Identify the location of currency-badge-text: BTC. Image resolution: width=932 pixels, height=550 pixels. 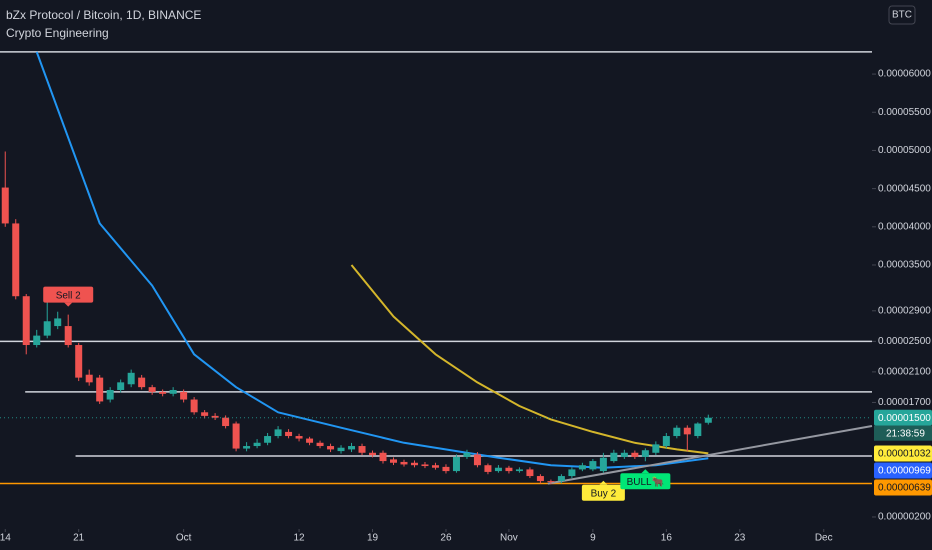
(902, 15).